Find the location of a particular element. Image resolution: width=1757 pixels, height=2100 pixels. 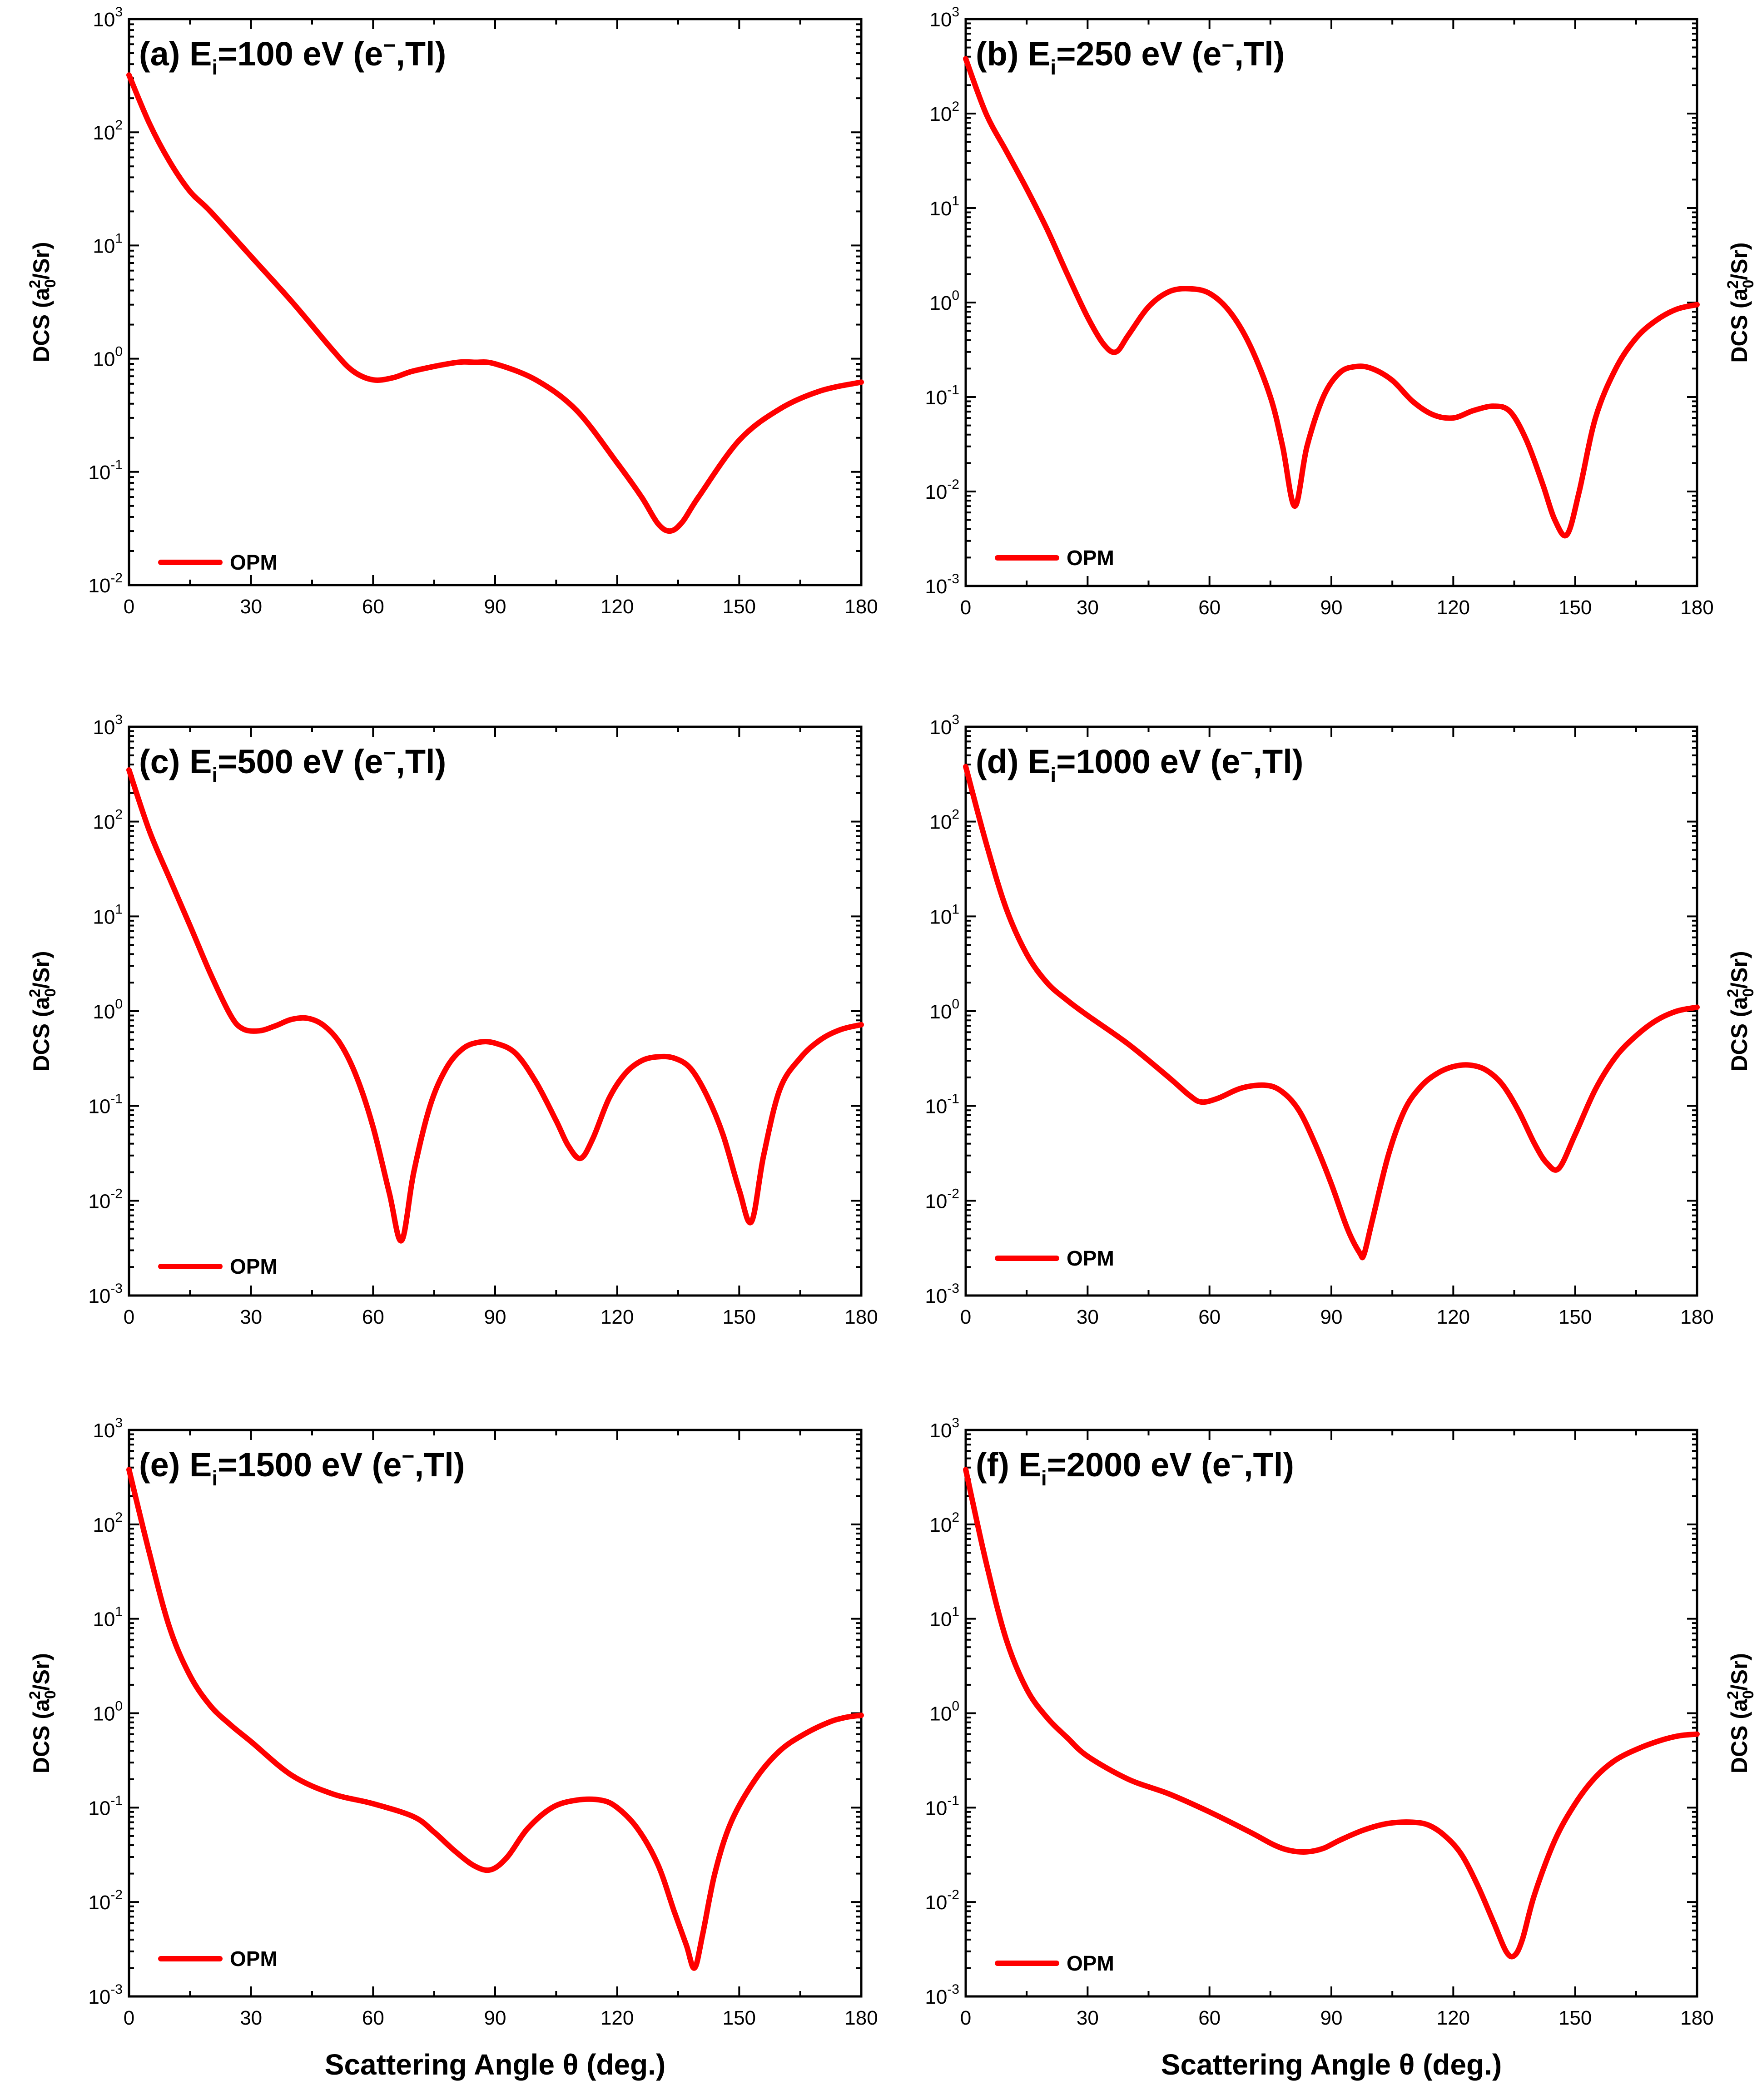

panel-title-subscript: i is located at coordinates (215, 775).